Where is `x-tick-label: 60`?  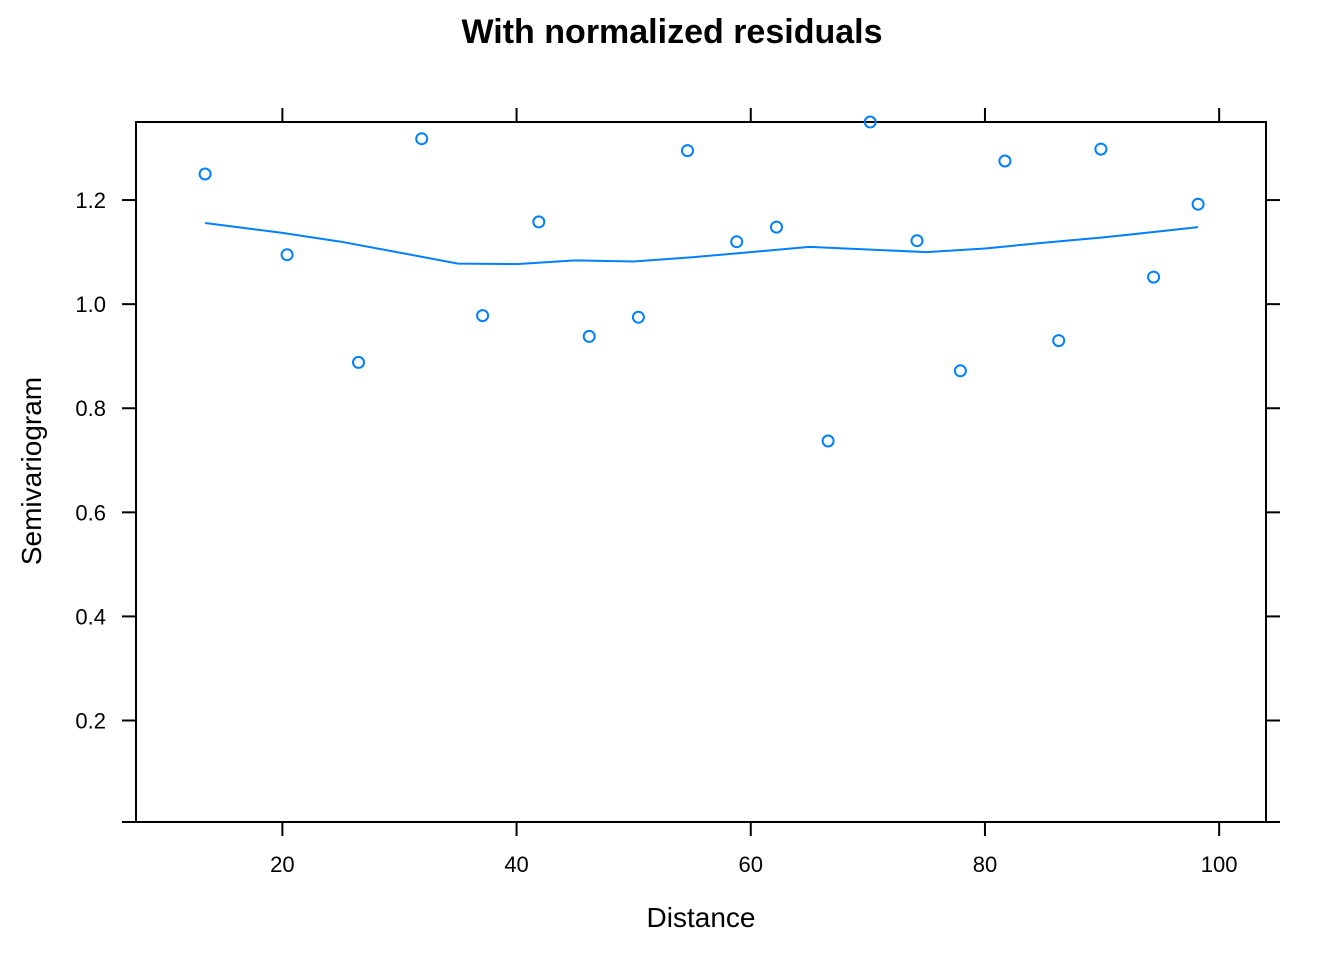
x-tick-label: 60 is located at coordinates (751, 864).